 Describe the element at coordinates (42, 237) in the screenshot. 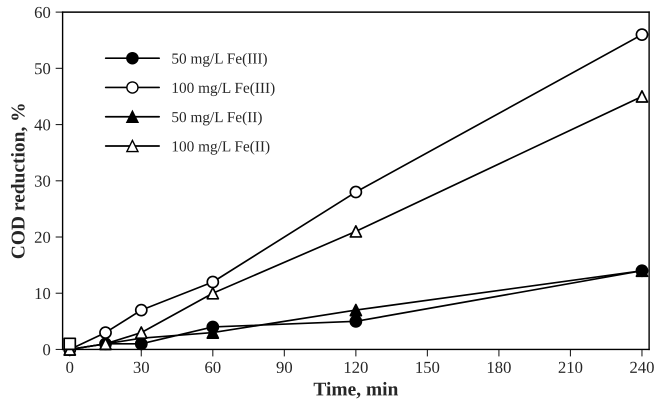

I see `y-tick-label: 20` at that location.